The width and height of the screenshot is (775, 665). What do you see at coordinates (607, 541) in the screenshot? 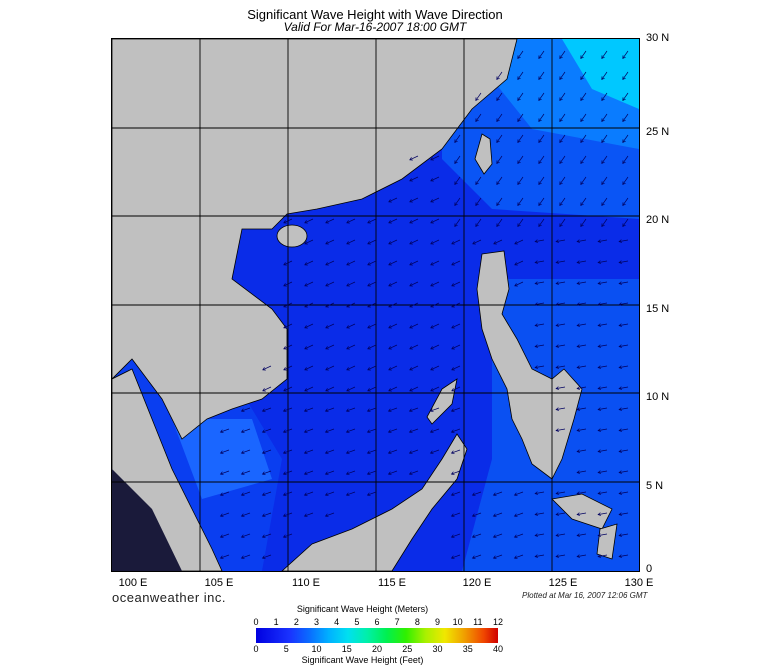
I see `land-halmahera` at bounding box center [607, 541].